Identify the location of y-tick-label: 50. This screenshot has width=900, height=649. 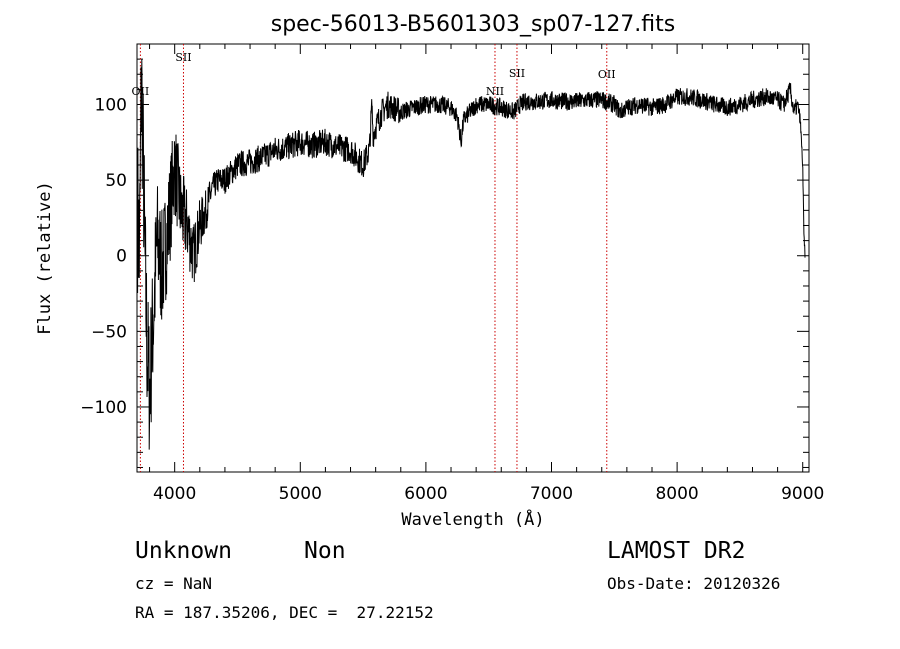
(116, 181).